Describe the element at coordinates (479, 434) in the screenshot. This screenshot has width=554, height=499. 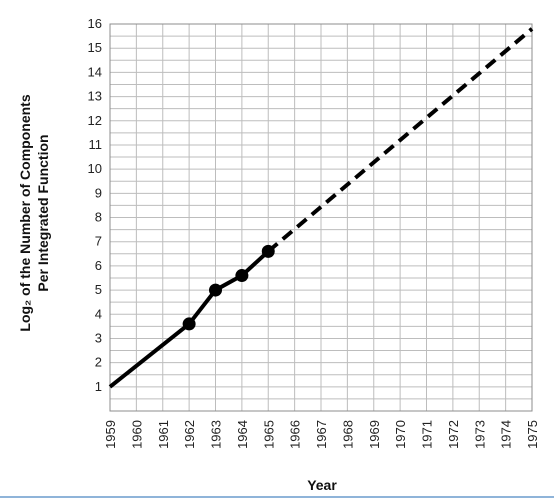
I see `x-tick-label: 1973` at that location.